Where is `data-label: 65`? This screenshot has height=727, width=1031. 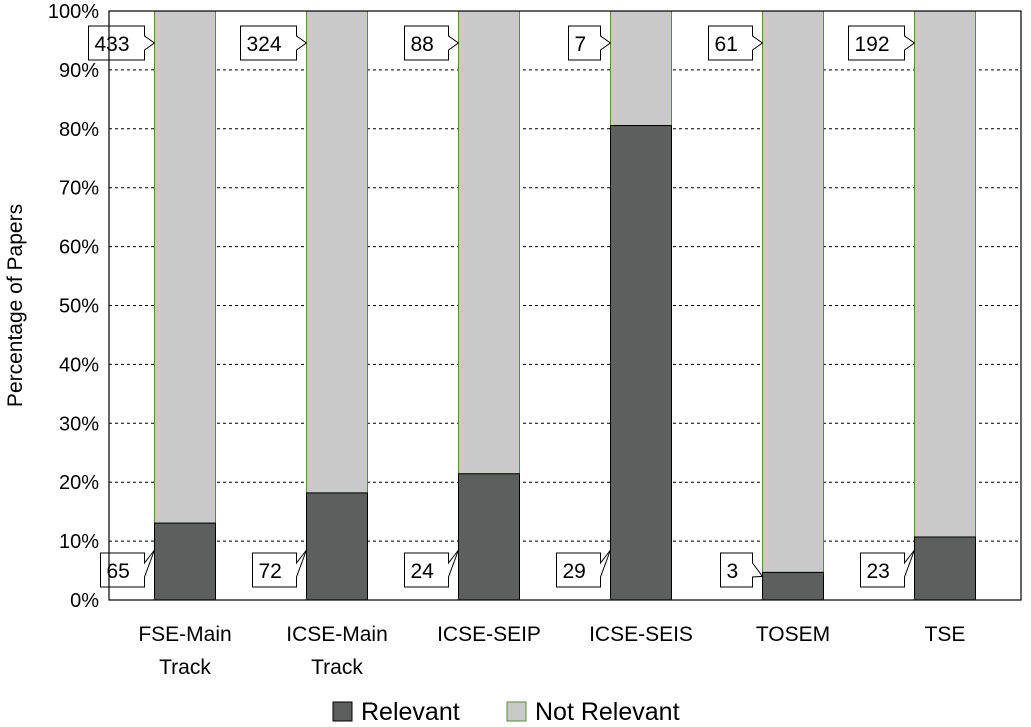 data-label: 65 is located at coordinates (118, 571).